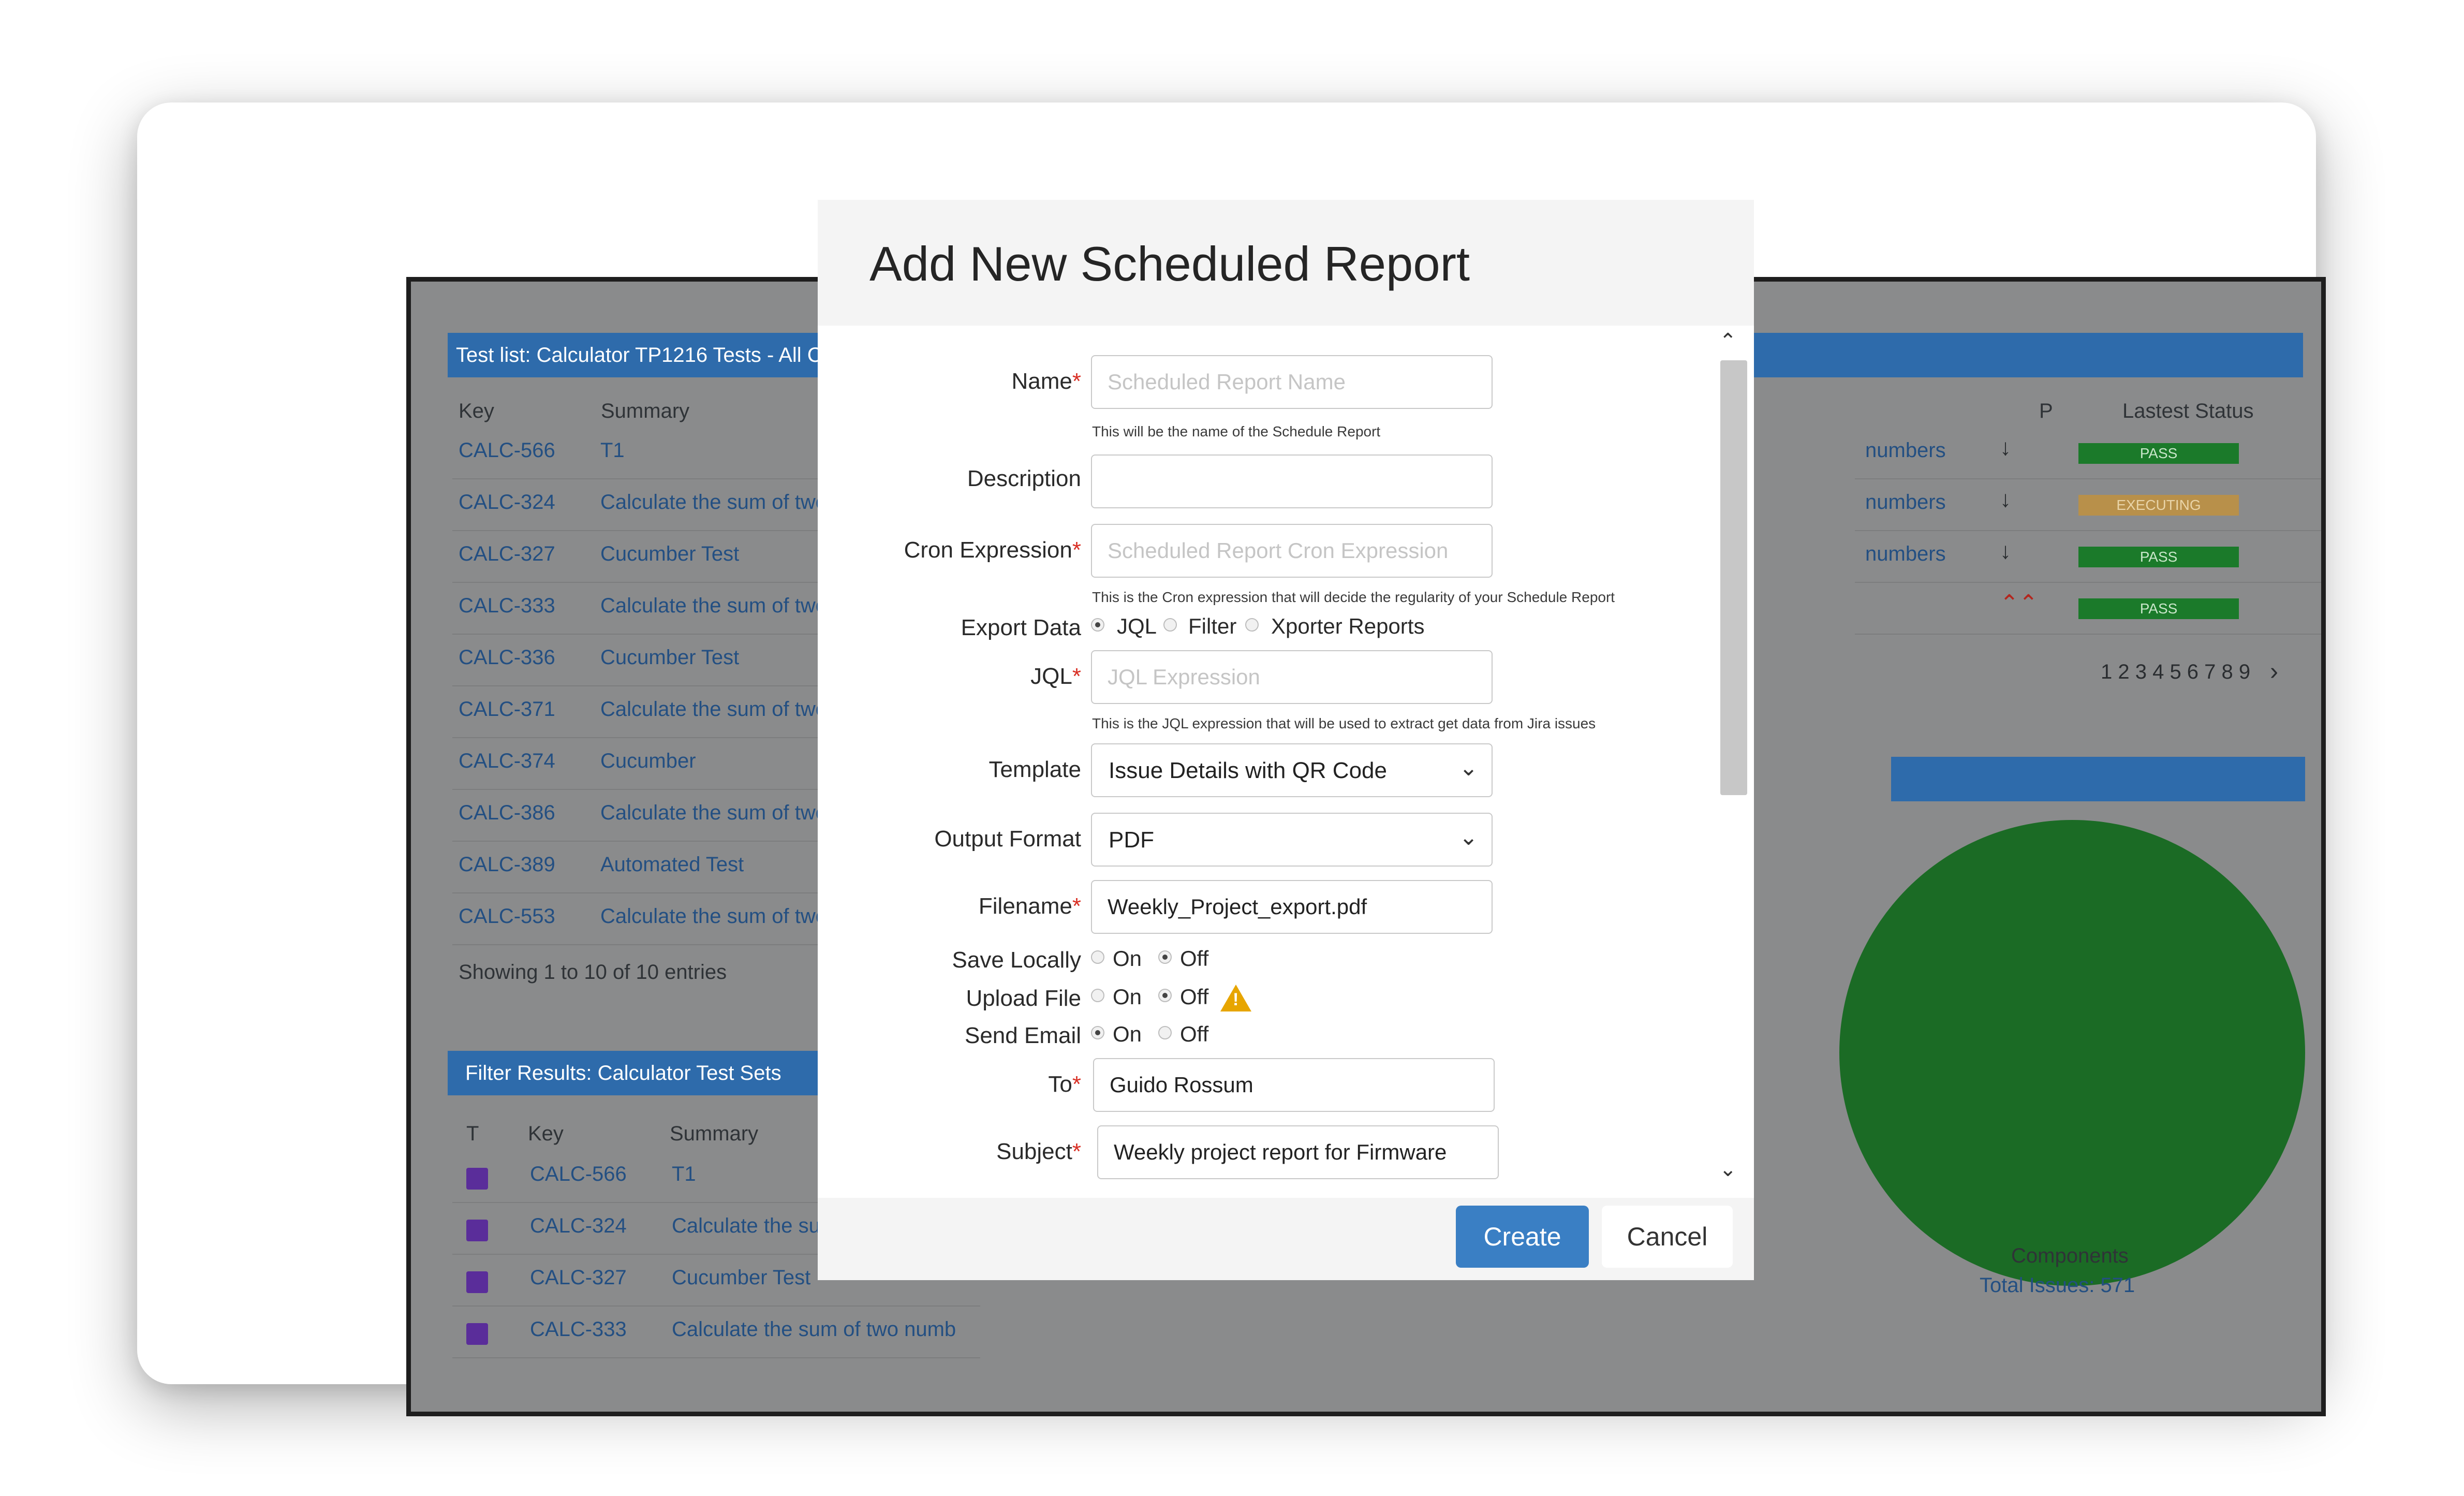  Describe the element at coordinates (593, 973) in the screenshot. I see `showing-entries: Showing 1 to 10 of 10 entries` at that location.